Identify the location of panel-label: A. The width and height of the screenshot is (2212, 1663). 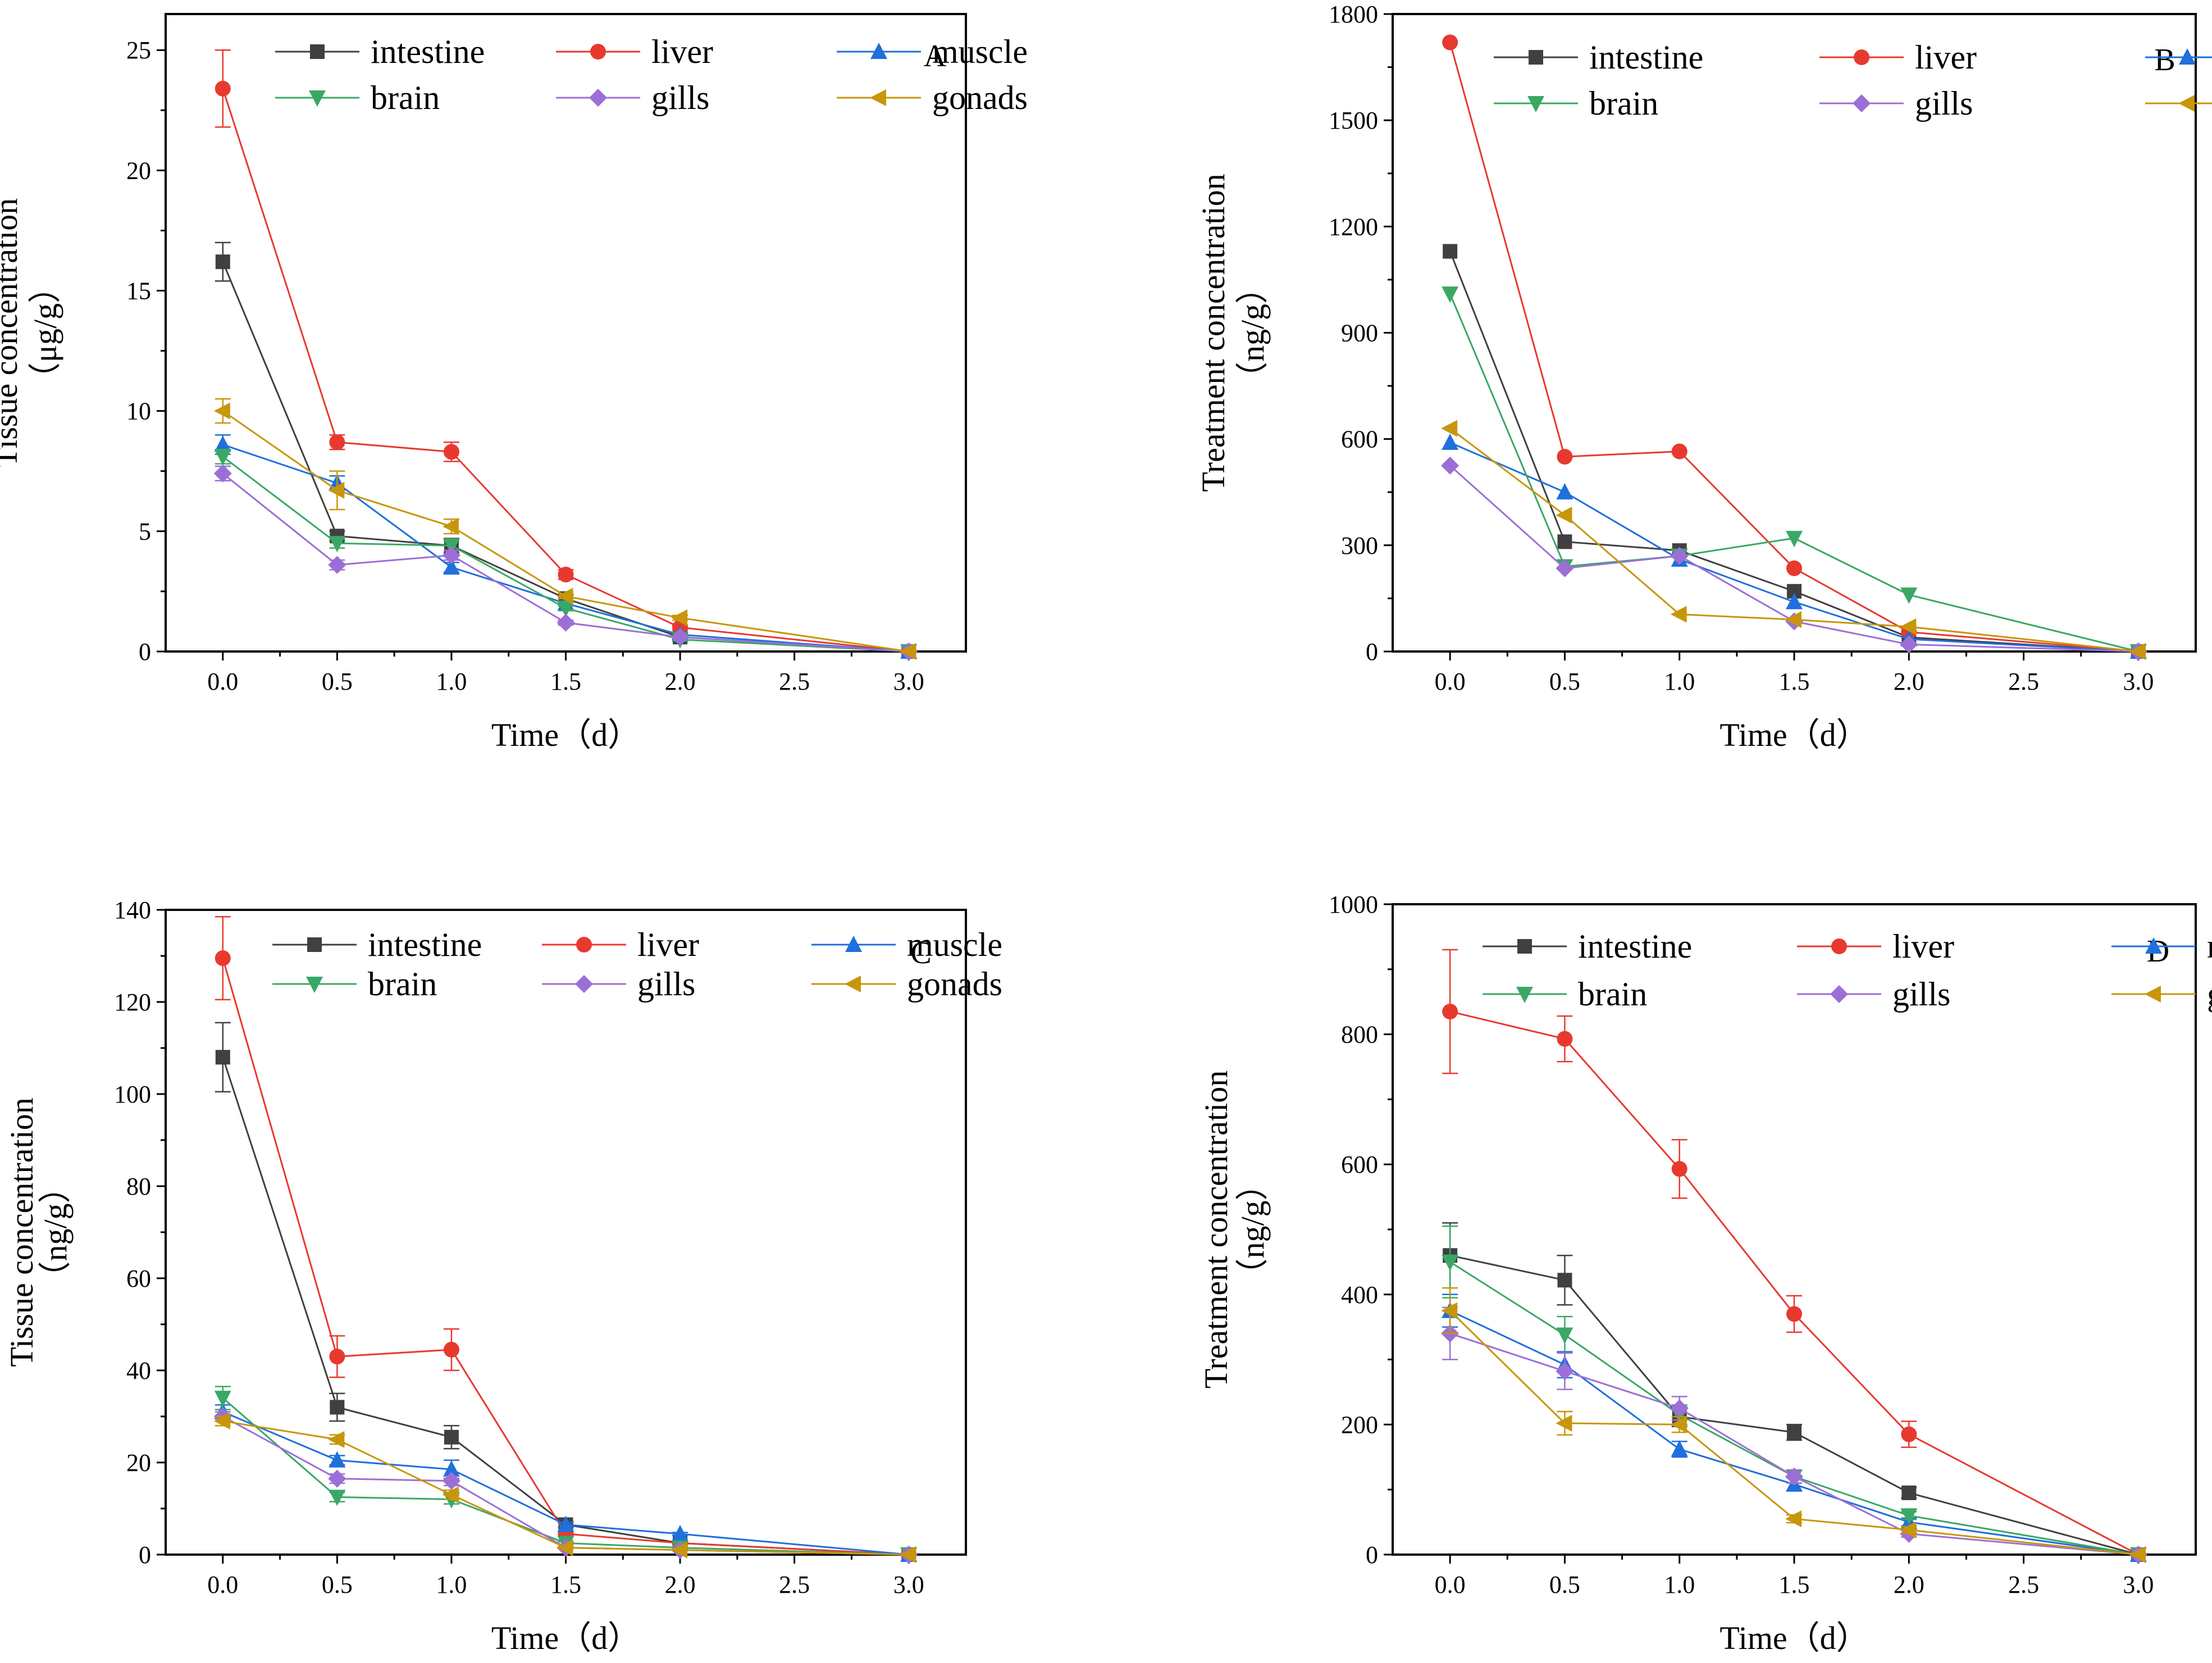
(935, 56).